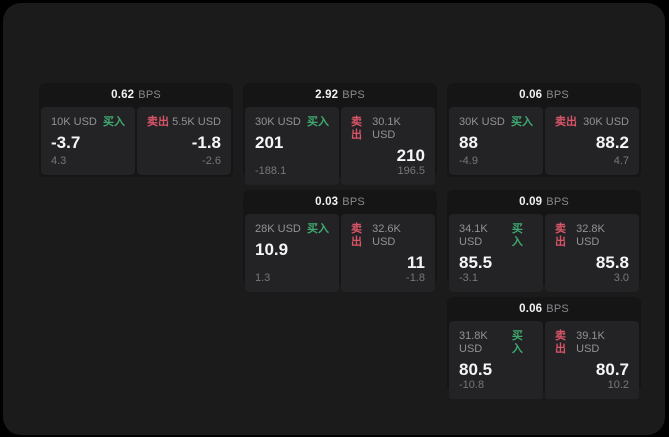 The image size is (669, 437). I want to click on buy-panel: 34.1K USD 买入 85.5 -3.1, so click(496, 253).